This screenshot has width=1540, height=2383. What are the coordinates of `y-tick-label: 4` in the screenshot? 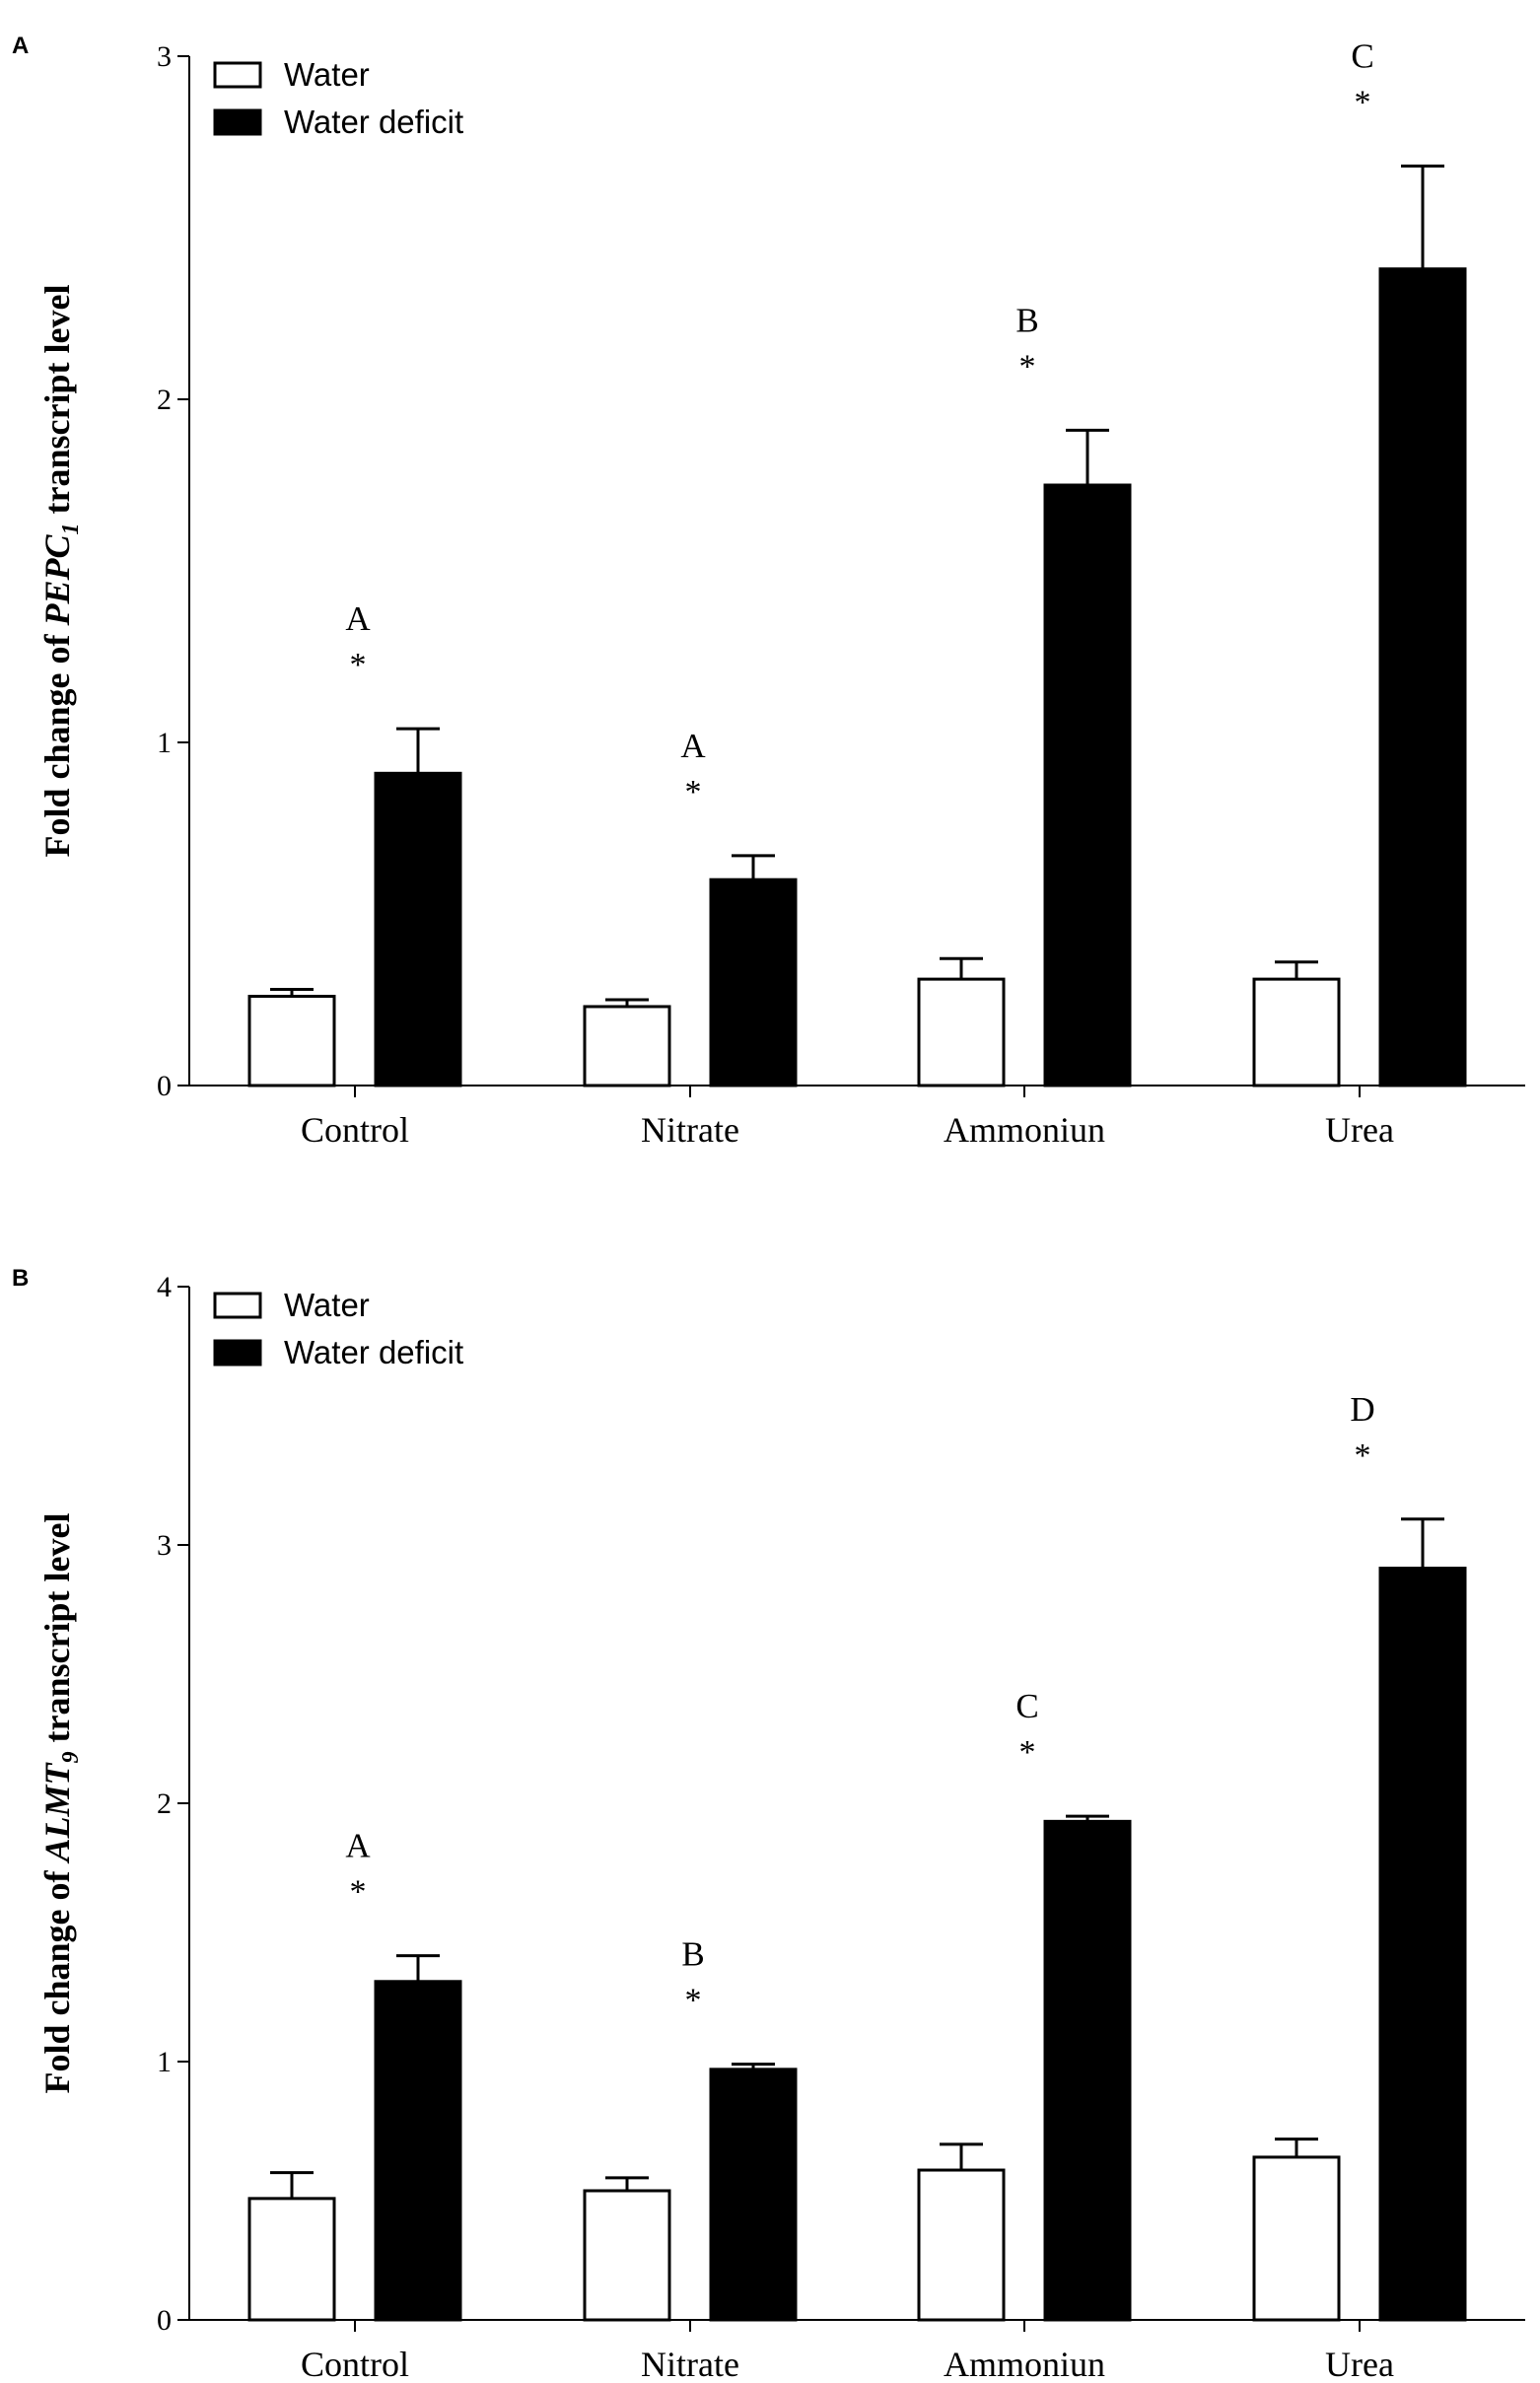 It's located at (164, 1287).